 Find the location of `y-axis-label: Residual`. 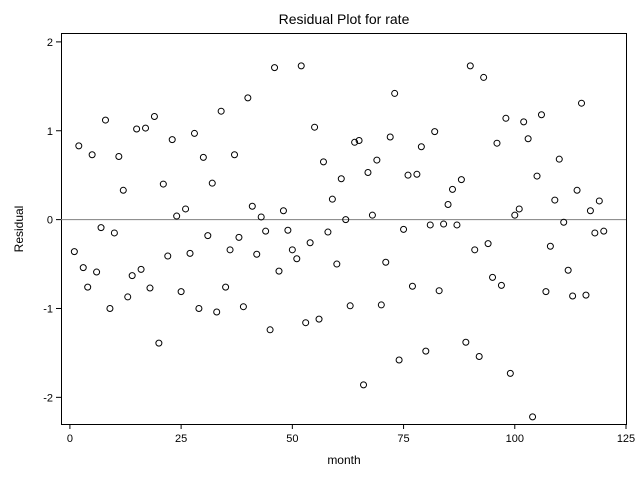

y-axis-label: Residual is located at coordinates (19, 229).